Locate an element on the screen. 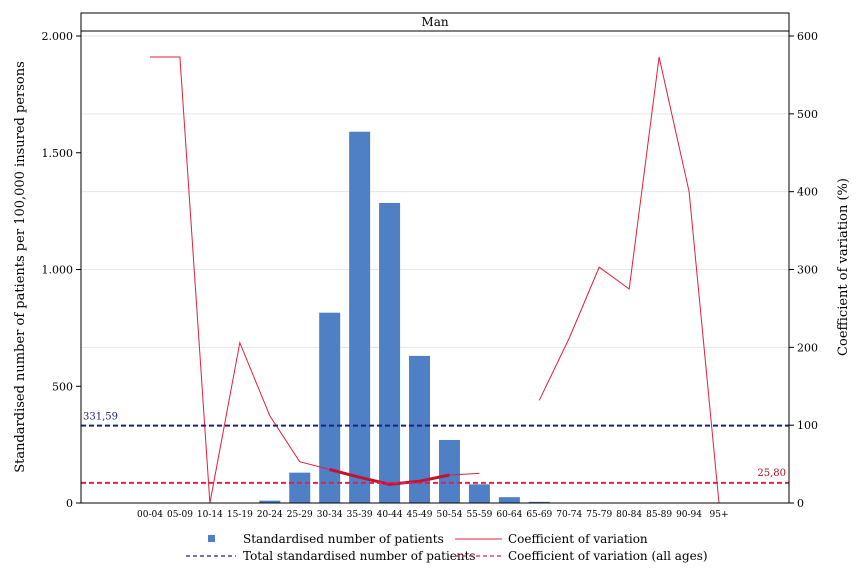 The height and width of the screenshot is (576, 864). y2-tick-label: 500 is located at coordinates (807, 114).